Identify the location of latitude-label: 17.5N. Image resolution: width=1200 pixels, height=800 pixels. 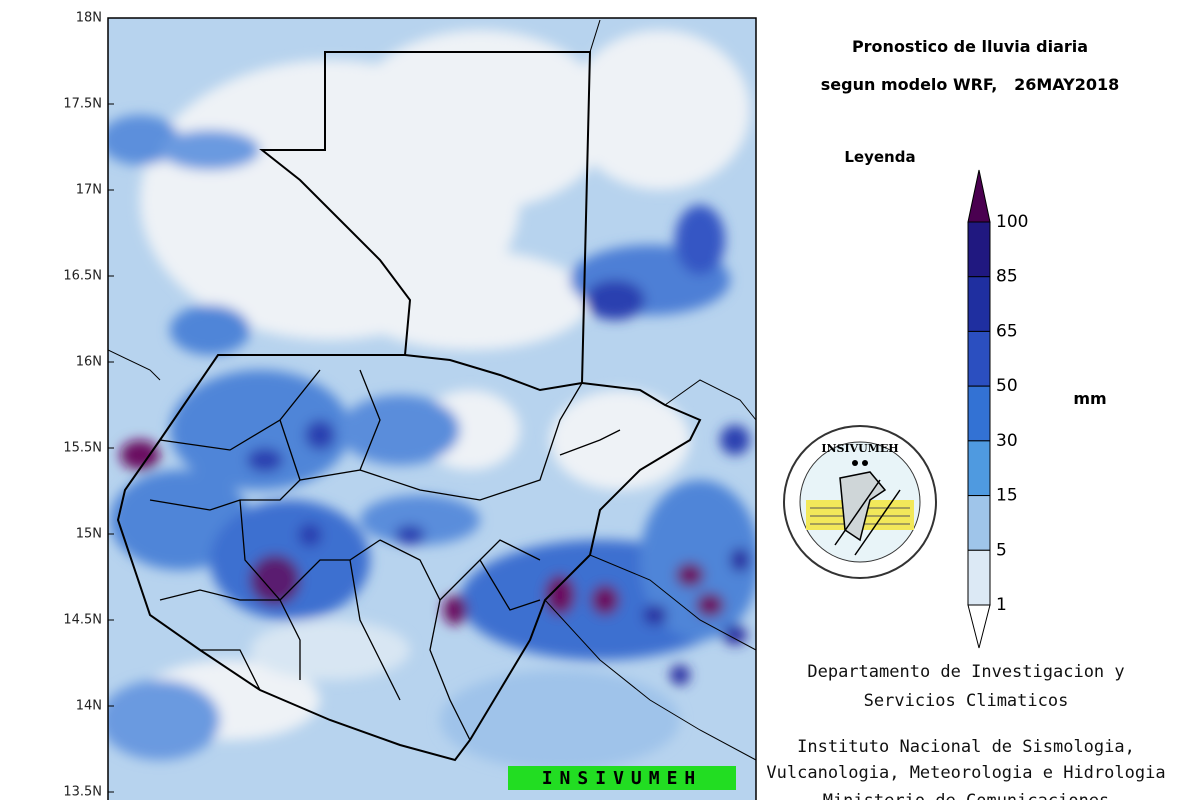
(82, 104).